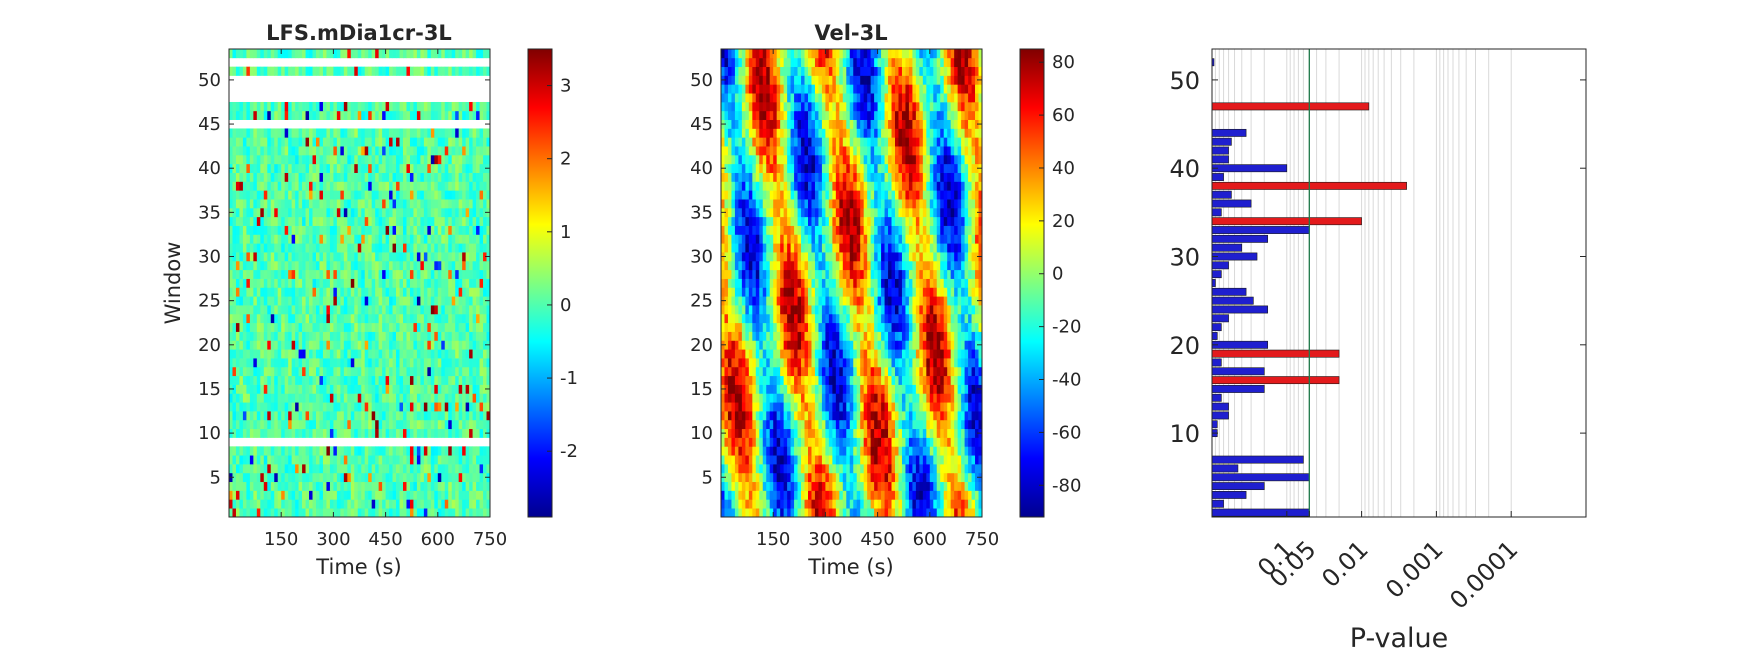 This screenshot has width=1750, height=656. What do you see at coordinates (209, 389) in the screenshot?
I see `y-tick-label: 15` at bounding box center [209, 389].